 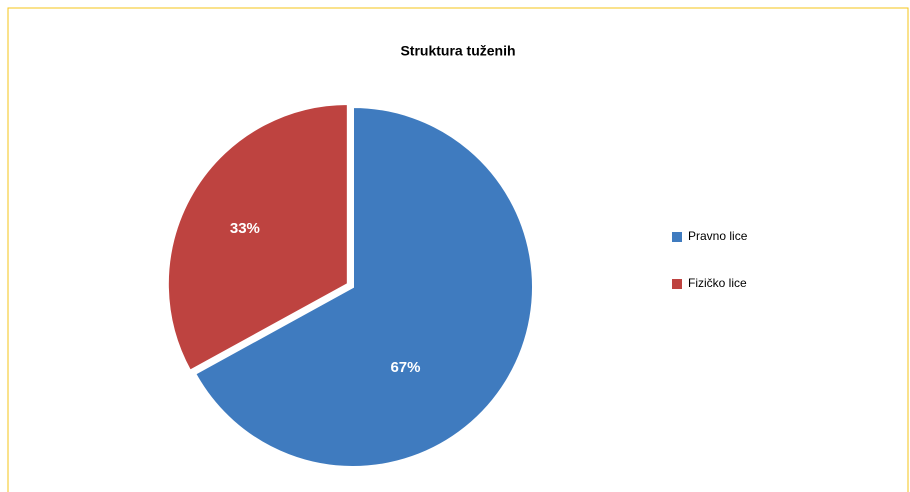 What do you see at coordinates (405, 367) in the screenshot?
I see `data-label: 67%` at bounding box center [405, 367].